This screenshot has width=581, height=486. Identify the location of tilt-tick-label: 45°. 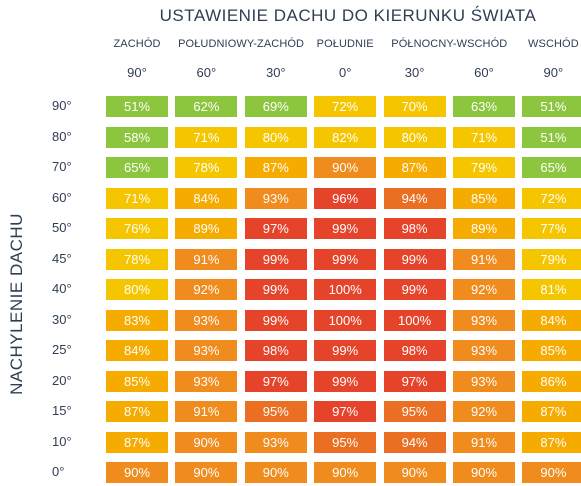
(62, 258).